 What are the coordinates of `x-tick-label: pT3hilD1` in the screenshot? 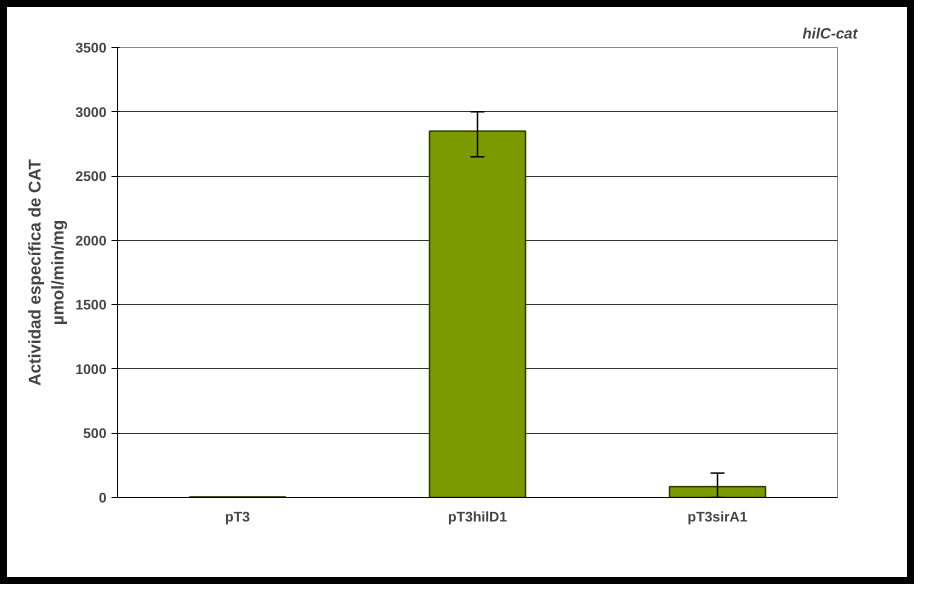 It's located at (478, 516).